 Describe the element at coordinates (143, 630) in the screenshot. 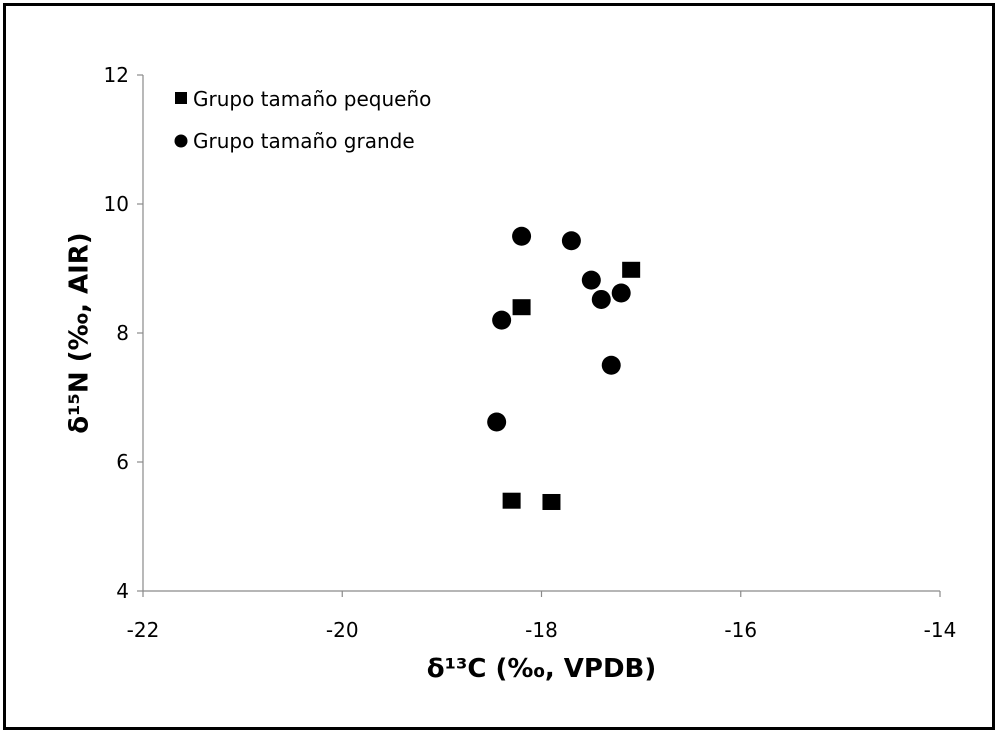

I see `x-tick-label: -22` at that location.